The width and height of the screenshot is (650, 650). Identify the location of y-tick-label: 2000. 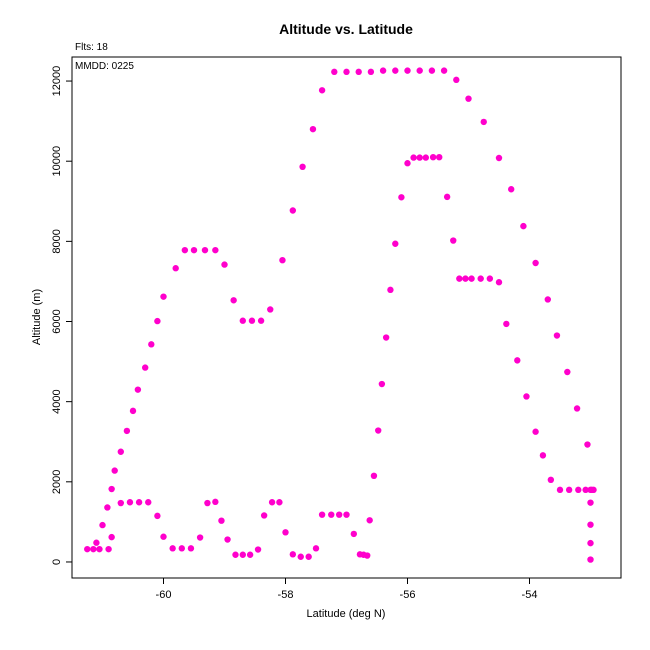
(57, 482).